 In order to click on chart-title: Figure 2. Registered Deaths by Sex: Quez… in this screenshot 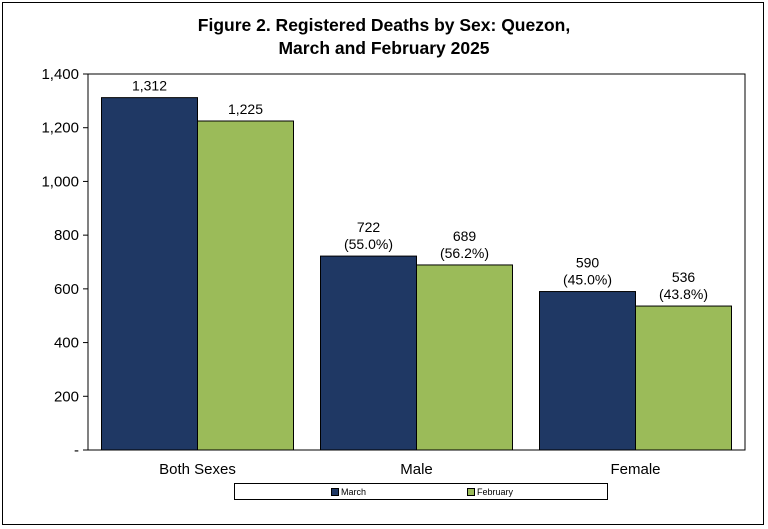, I will do `click(384, 37)`.